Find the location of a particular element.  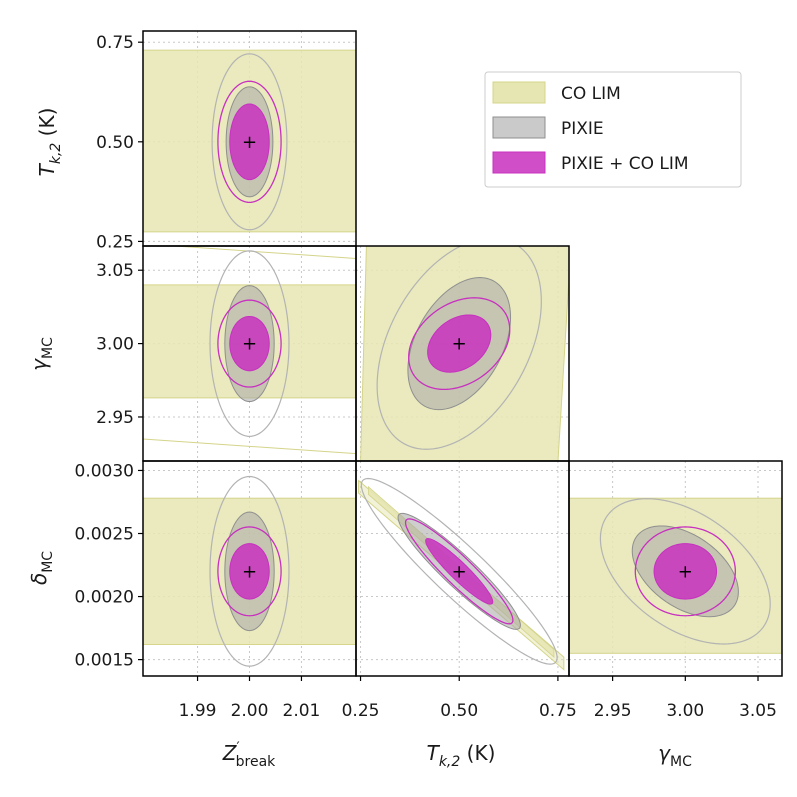

legend-label-co-lim: CO LIM is located at coordinates (591, 94).